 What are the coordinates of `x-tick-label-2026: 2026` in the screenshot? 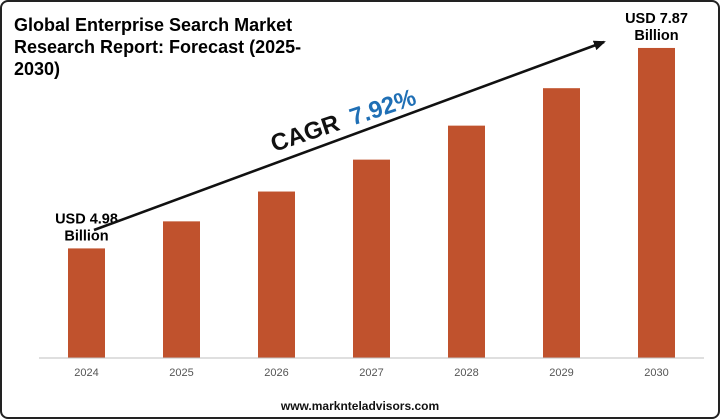 It's located at (276, 373).